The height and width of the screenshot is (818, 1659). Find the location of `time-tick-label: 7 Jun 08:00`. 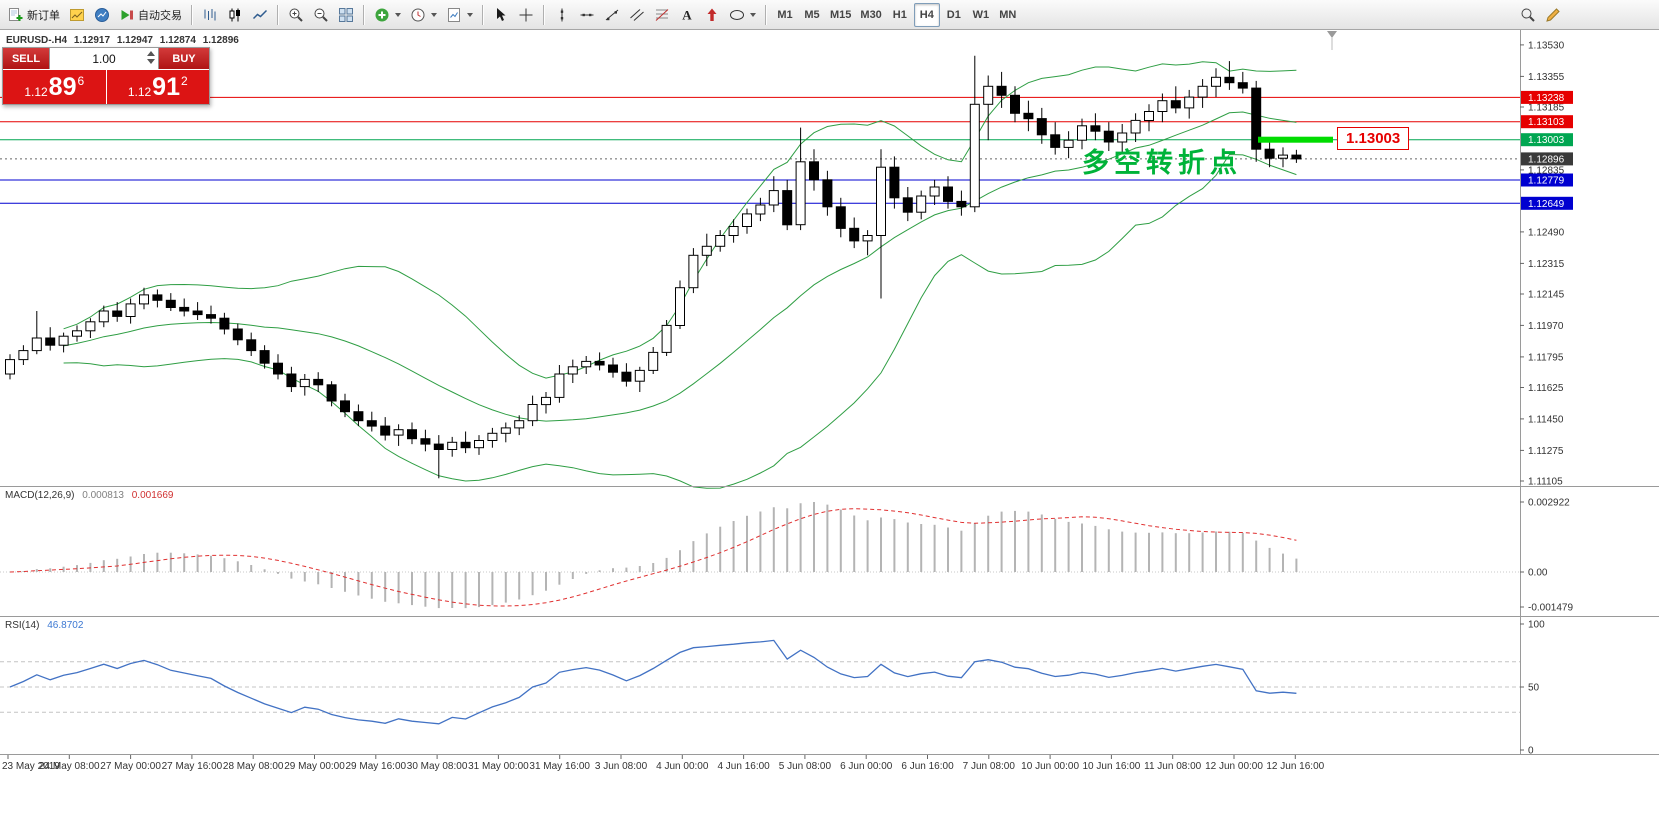

time-tick-label: 7 Jun 08:00 is located at coordinates (989, 766).